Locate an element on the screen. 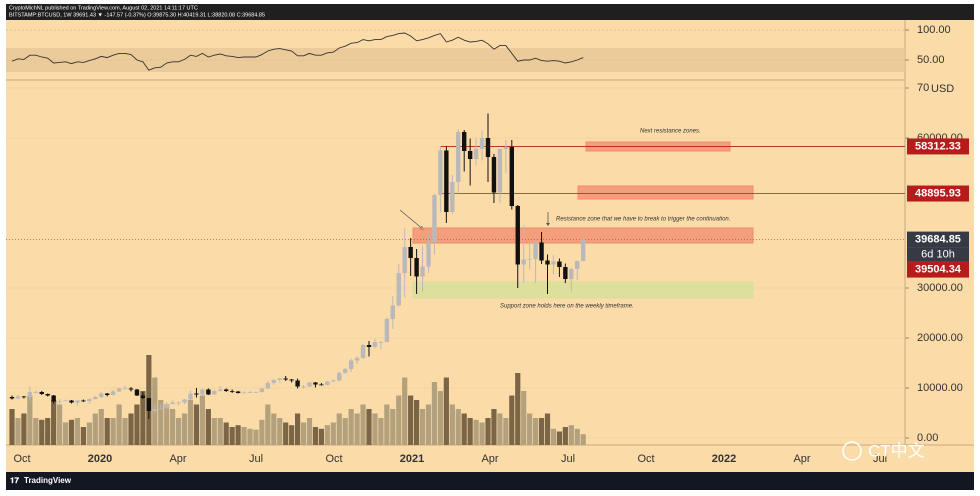 This screenshot has width=980, height=496. last-price-tag-box is located at coordinates (938, 239).